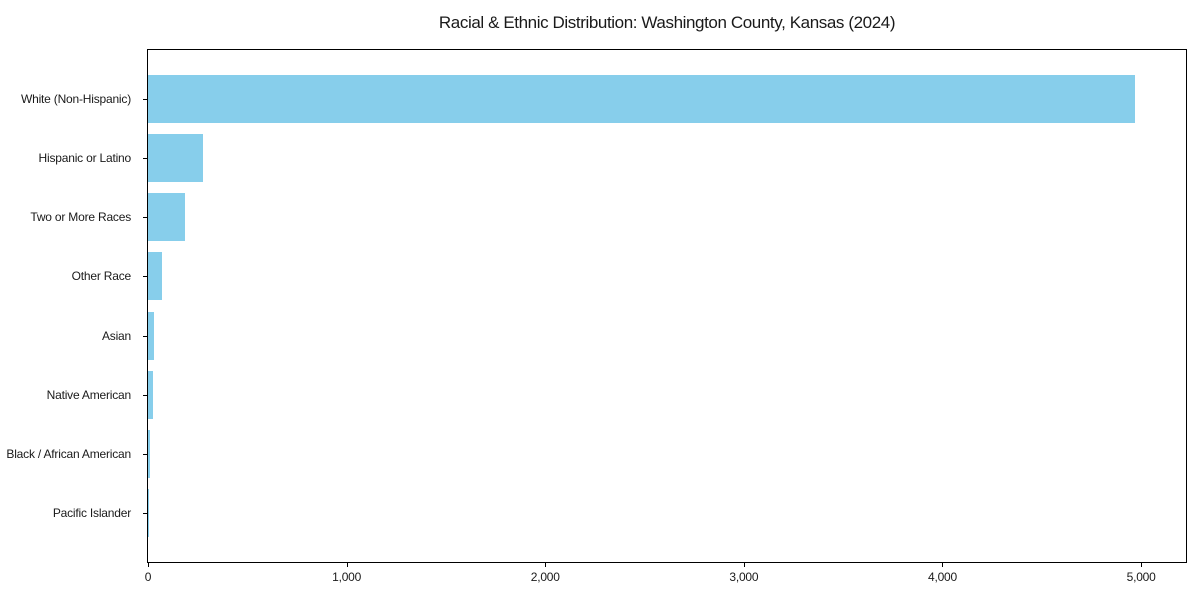  What do you see at coordinates (166, 217) in the screenshot?
I see `bar-two-or-more-races` at bounding box center [166, 217].